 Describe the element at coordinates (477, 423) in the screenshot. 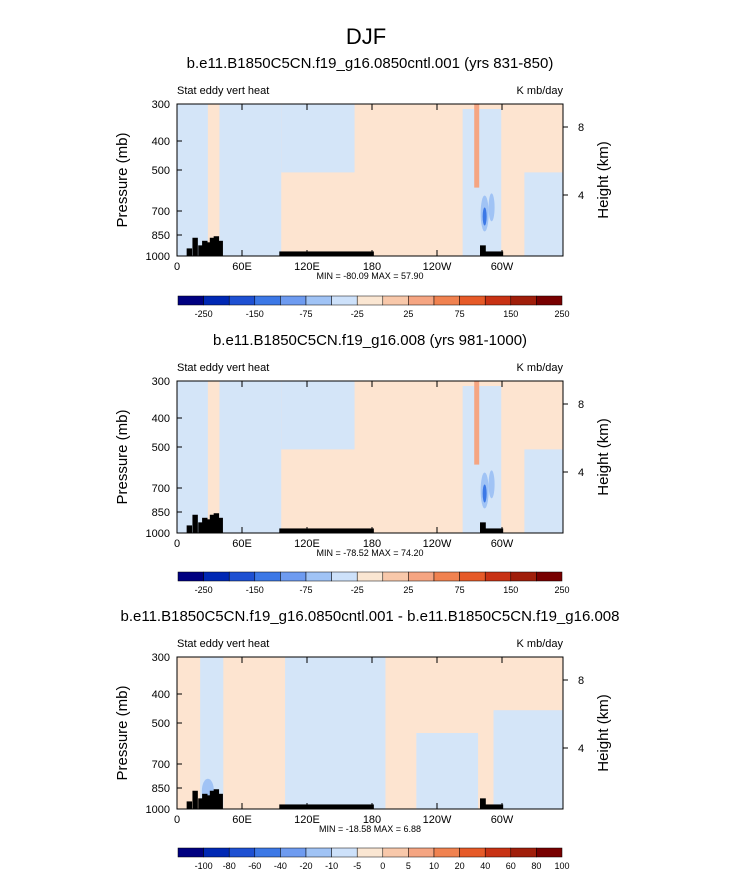

I see `positive-streak` at that location.